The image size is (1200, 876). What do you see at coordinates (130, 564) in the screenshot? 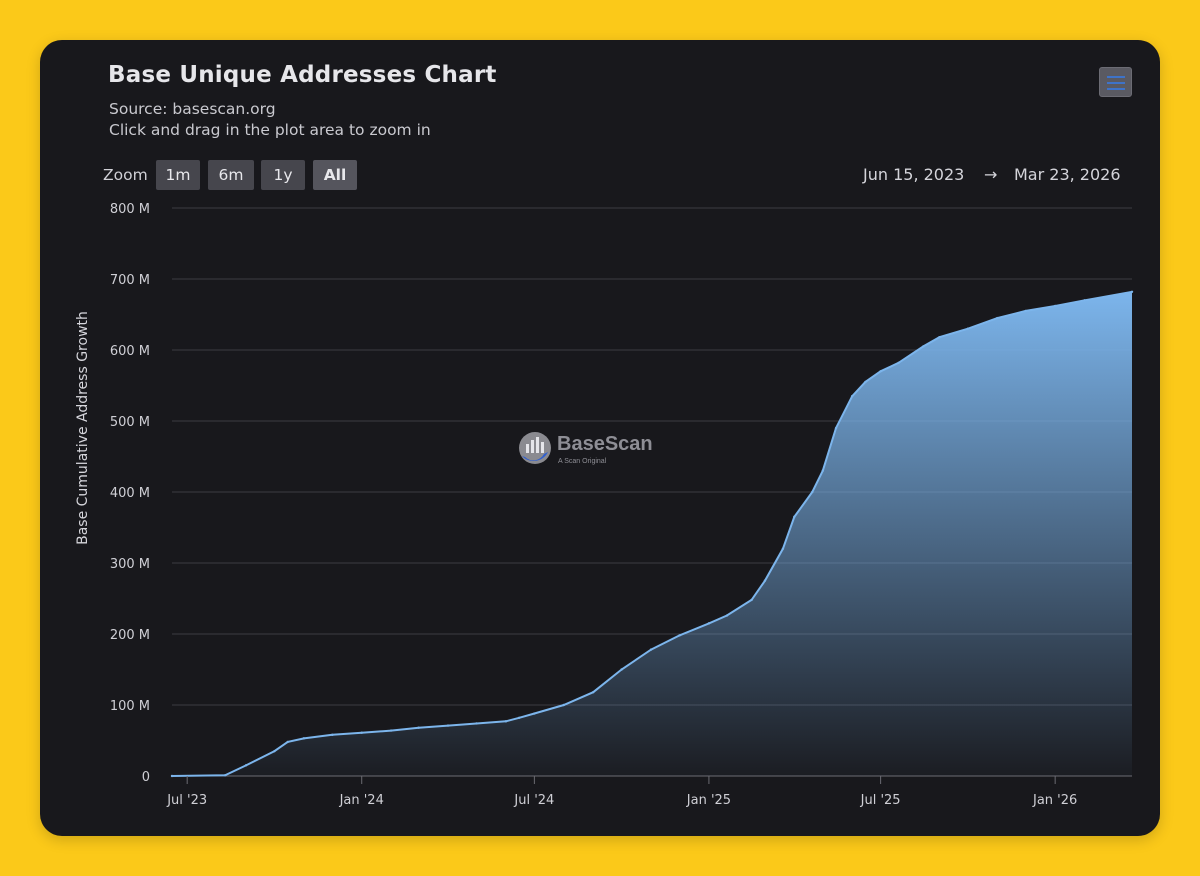
I see `y-tick-label: 300 M` at bounding box center [130, 564].